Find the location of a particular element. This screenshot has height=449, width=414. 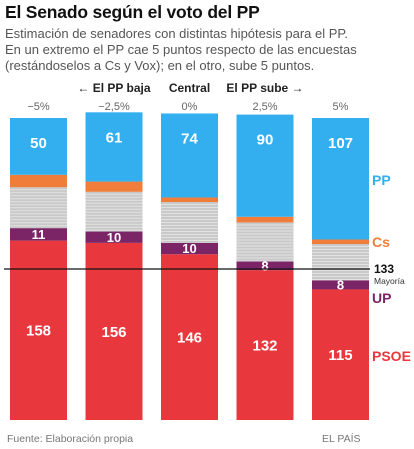

majority-label: 133 is located at coordinates (384, 269).